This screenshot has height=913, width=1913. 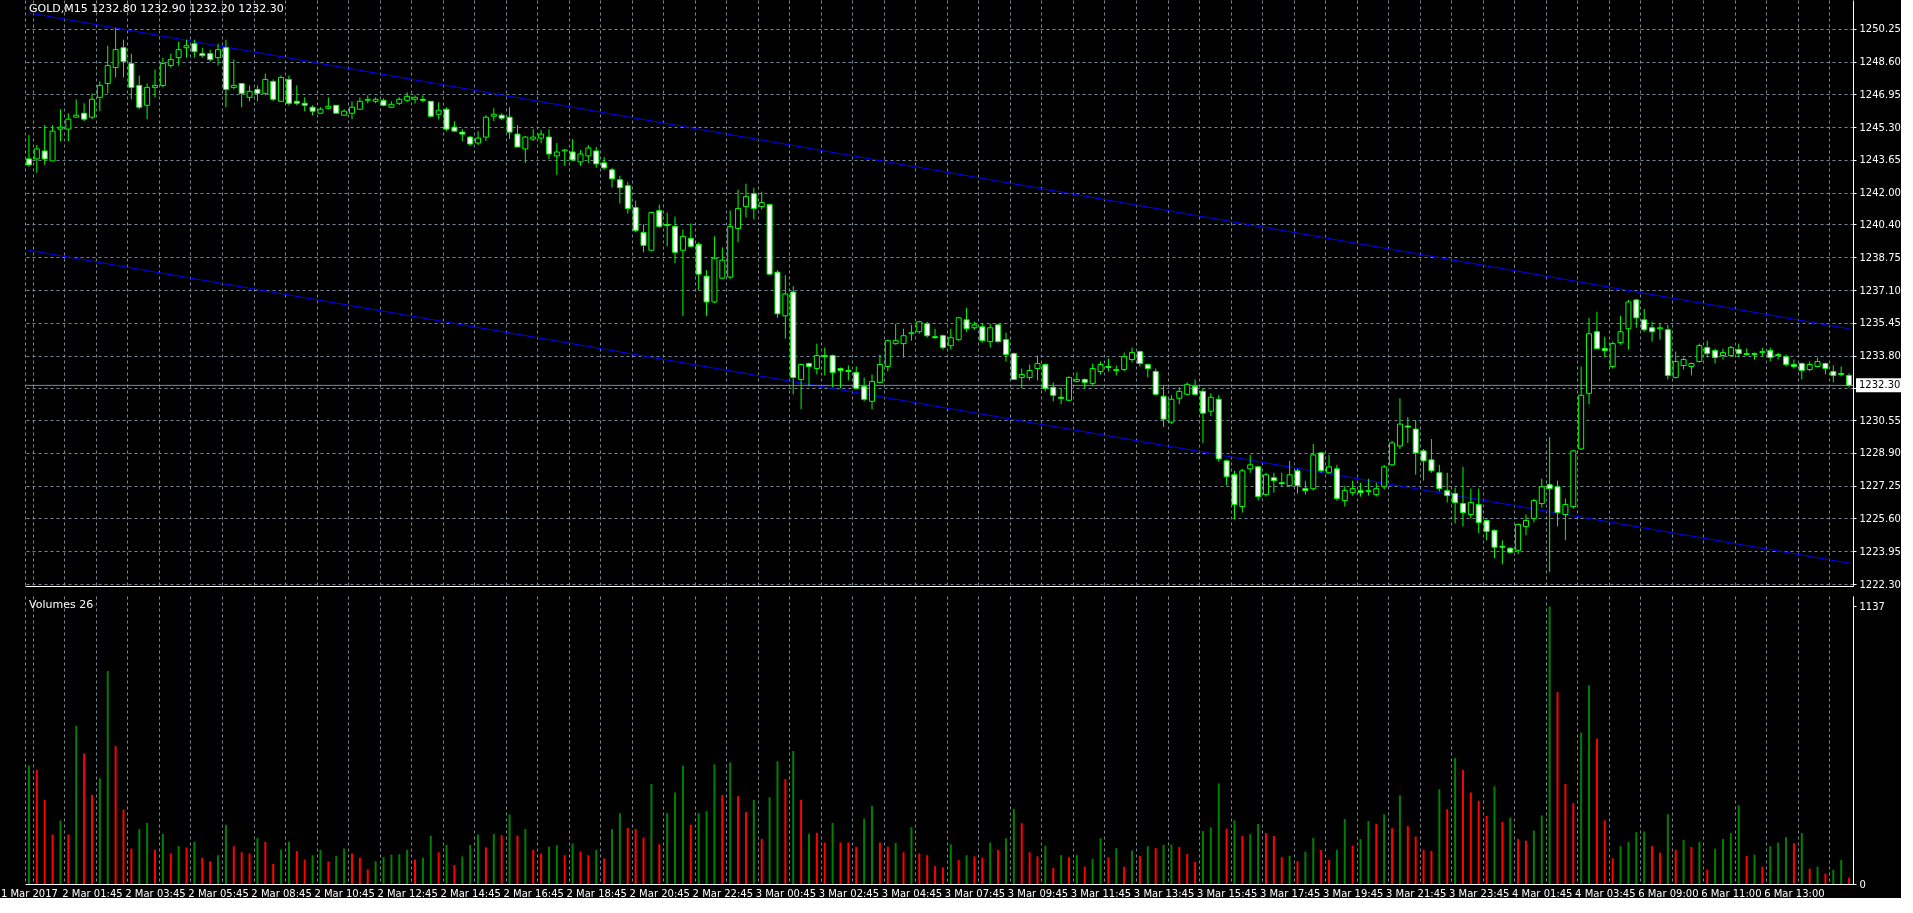 What do you see at coordinates (596, 893) in the screenshot?
I see `x-tick-label: 2 Mar 18:45` at bounding box center [596, 893].